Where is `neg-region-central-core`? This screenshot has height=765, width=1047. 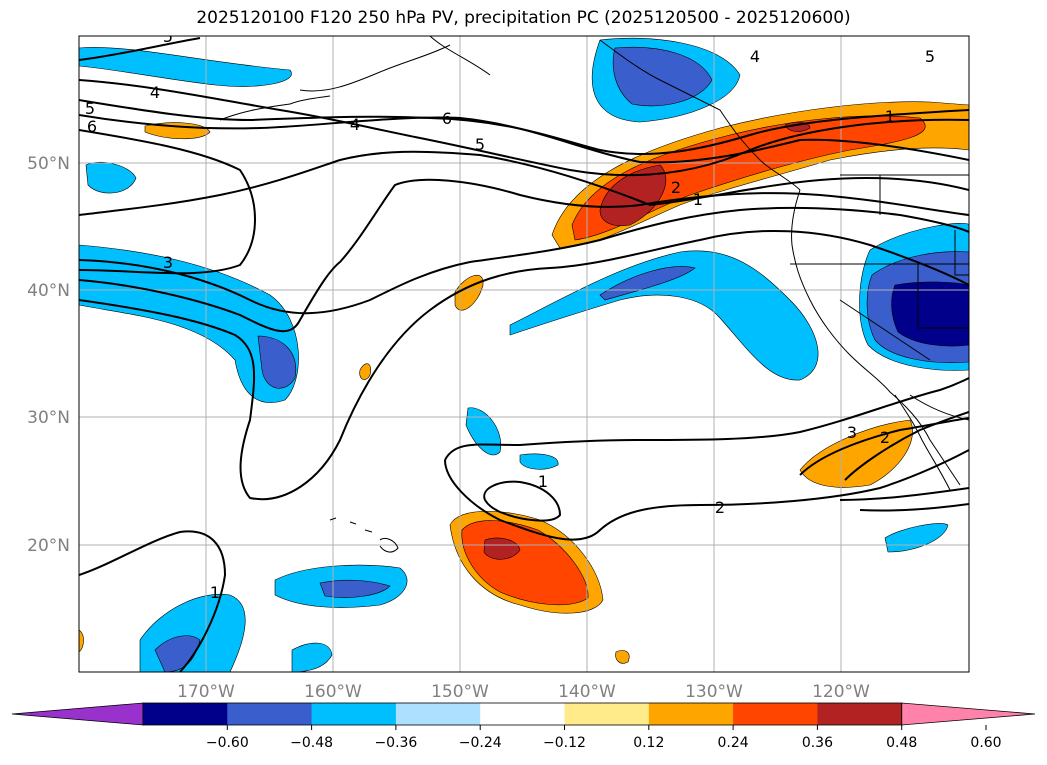
neg-region-central-core is located at coordinates (647, 283).